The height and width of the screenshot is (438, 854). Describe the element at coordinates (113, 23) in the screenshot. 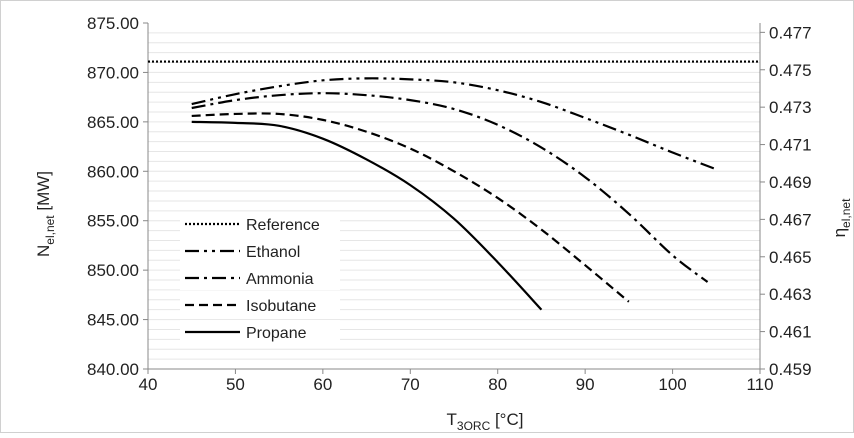

I see `y-tick-label: 875.00` at that location.